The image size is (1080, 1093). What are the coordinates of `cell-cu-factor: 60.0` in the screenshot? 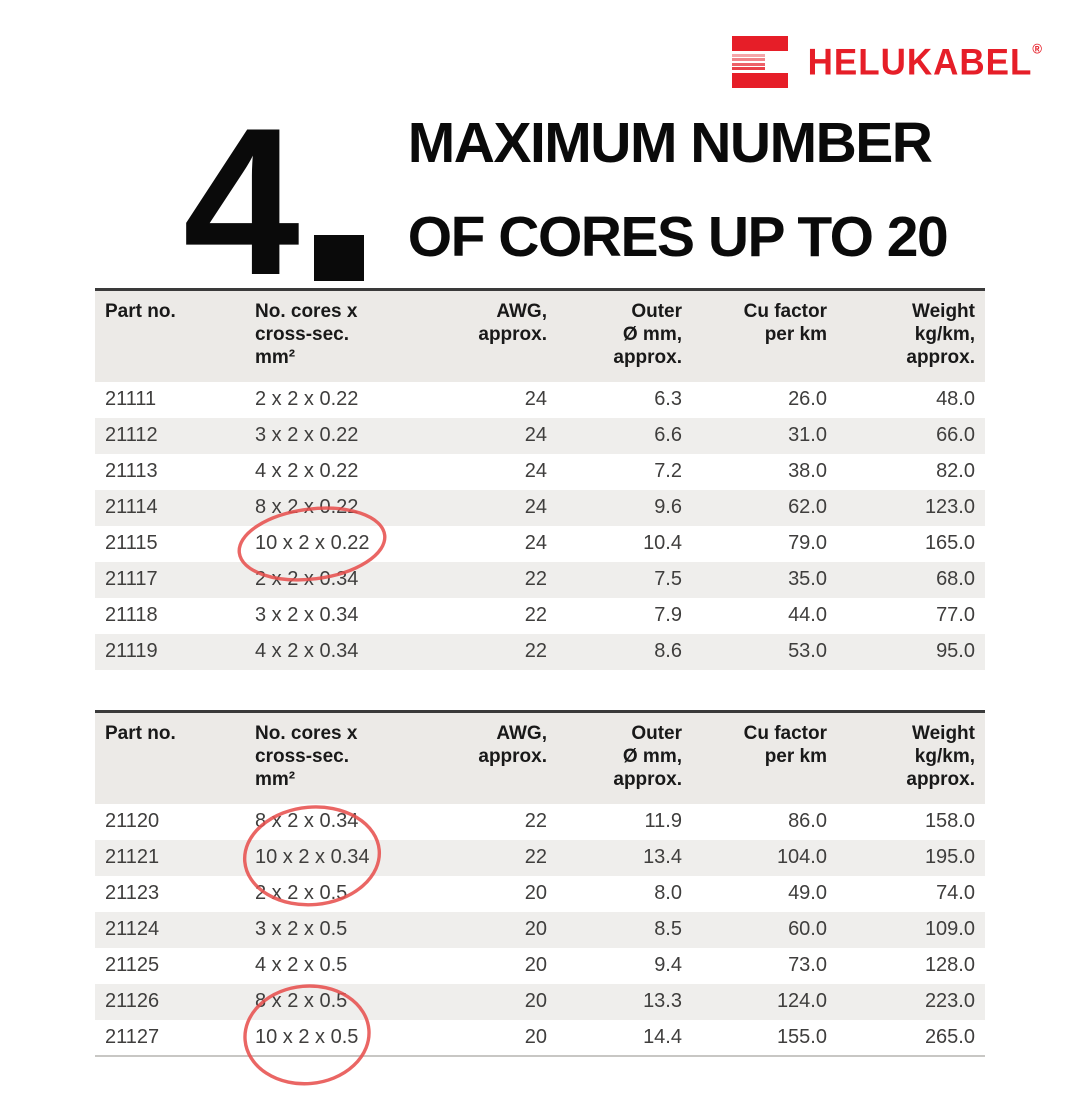 It's located at (762, 929).